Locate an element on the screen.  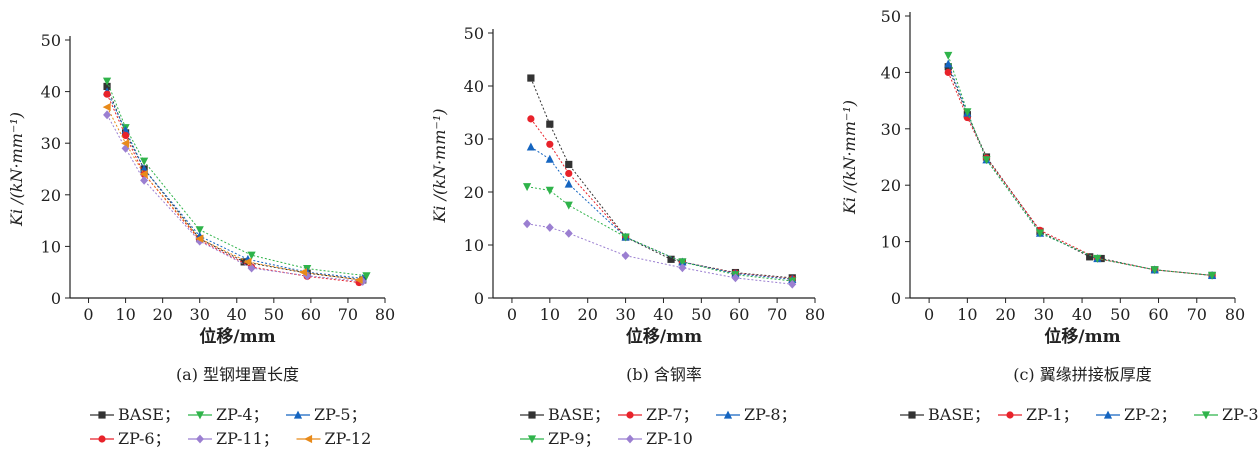
legend-label: ZP-7； is located at coordinates (672, 414).